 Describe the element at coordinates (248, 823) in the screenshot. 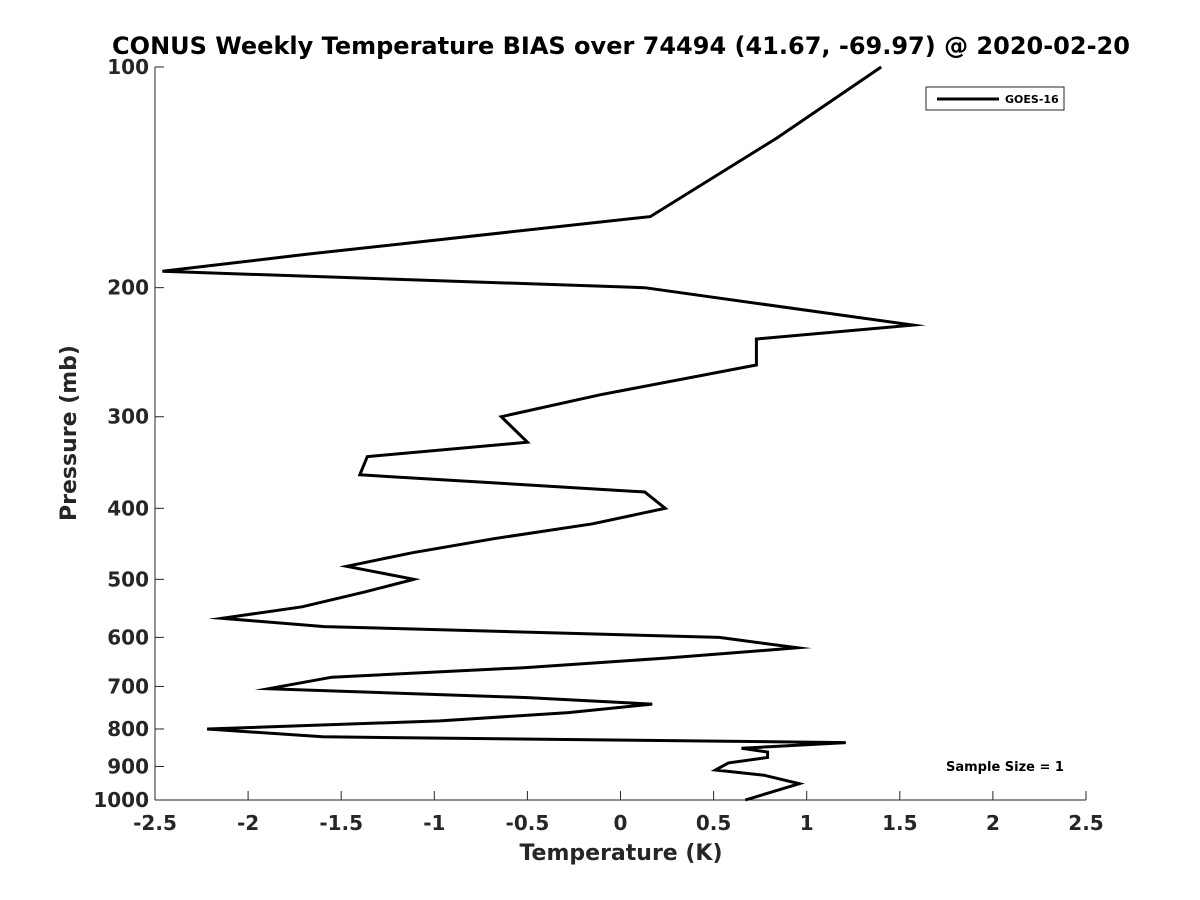

I see `x-tick-label: -2` at that location.